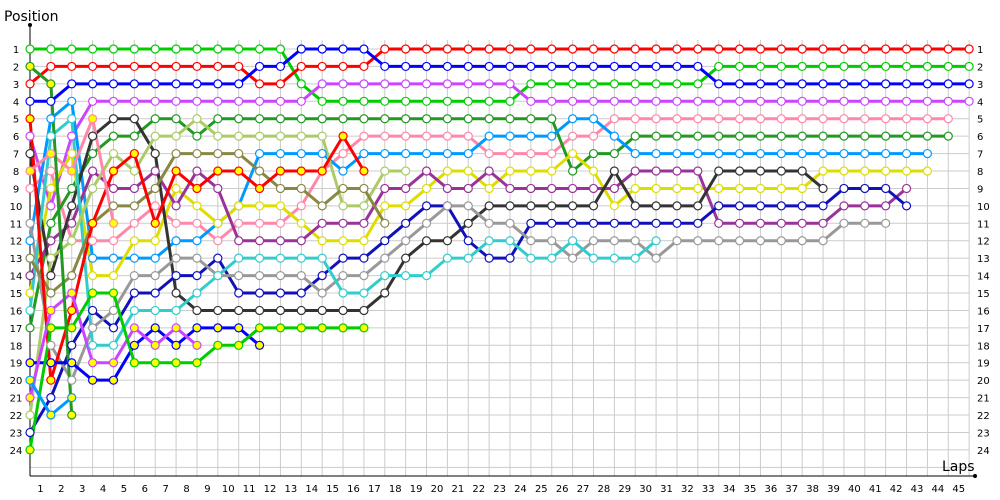 The height and width of the screenshot is (500, 1000). What do you see at coordinates (983, 294) in the screenshot?
I see `y-tick-label-right: 15` at bounding box center [983, 294].